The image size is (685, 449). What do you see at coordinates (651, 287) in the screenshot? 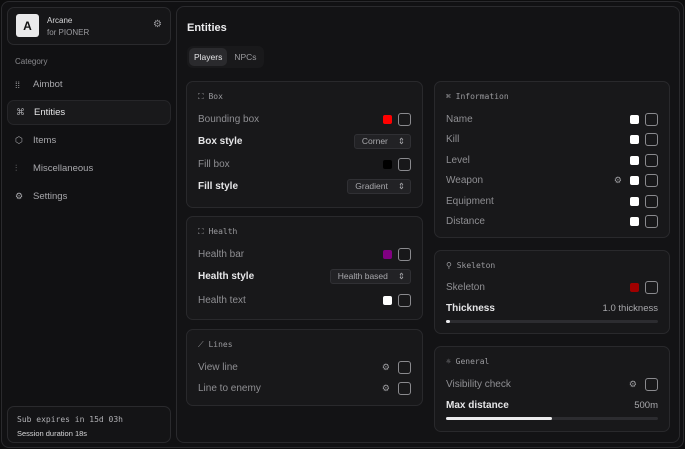
I see `skeleton-checkbox` at bounding box center [651, 287].